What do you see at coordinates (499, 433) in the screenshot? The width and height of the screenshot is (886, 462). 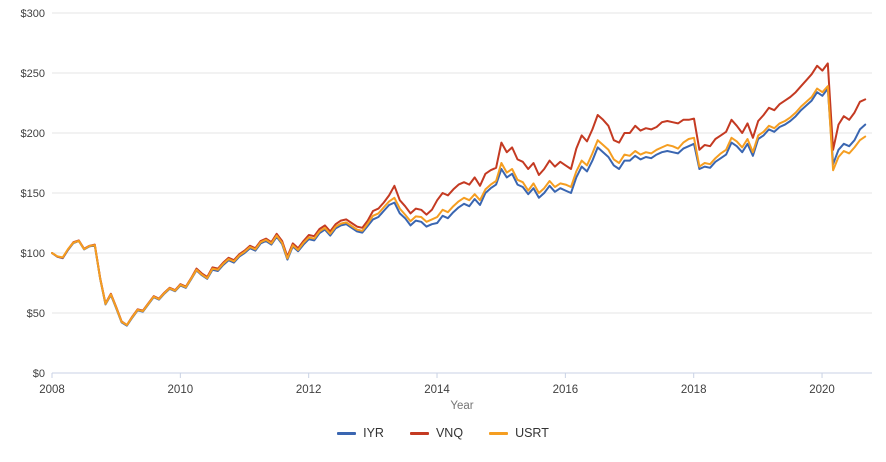 I see `legend-swatch-usrt` at bounding box center [499, 433].